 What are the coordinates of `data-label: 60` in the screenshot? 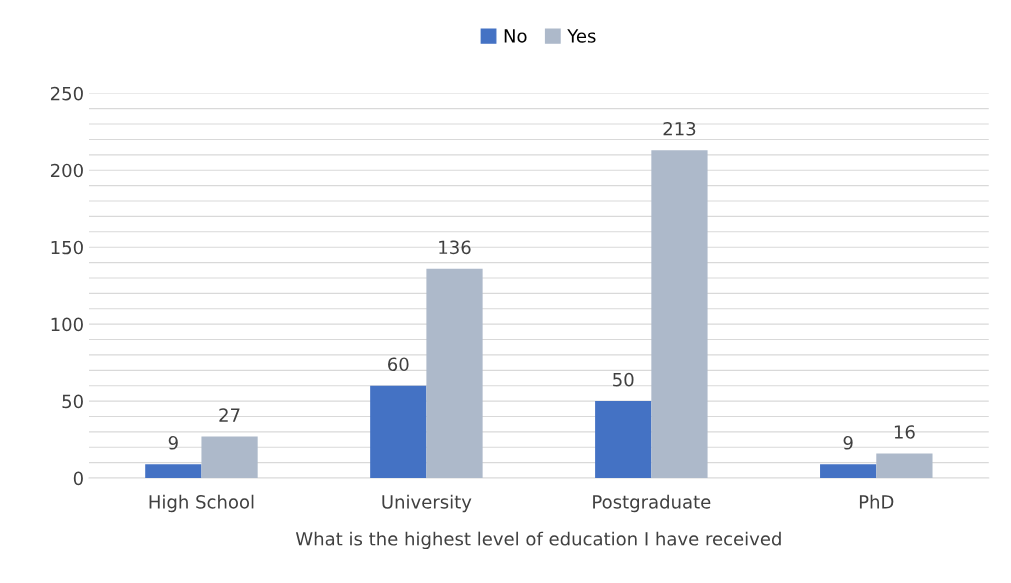 It's located at (398, 364).